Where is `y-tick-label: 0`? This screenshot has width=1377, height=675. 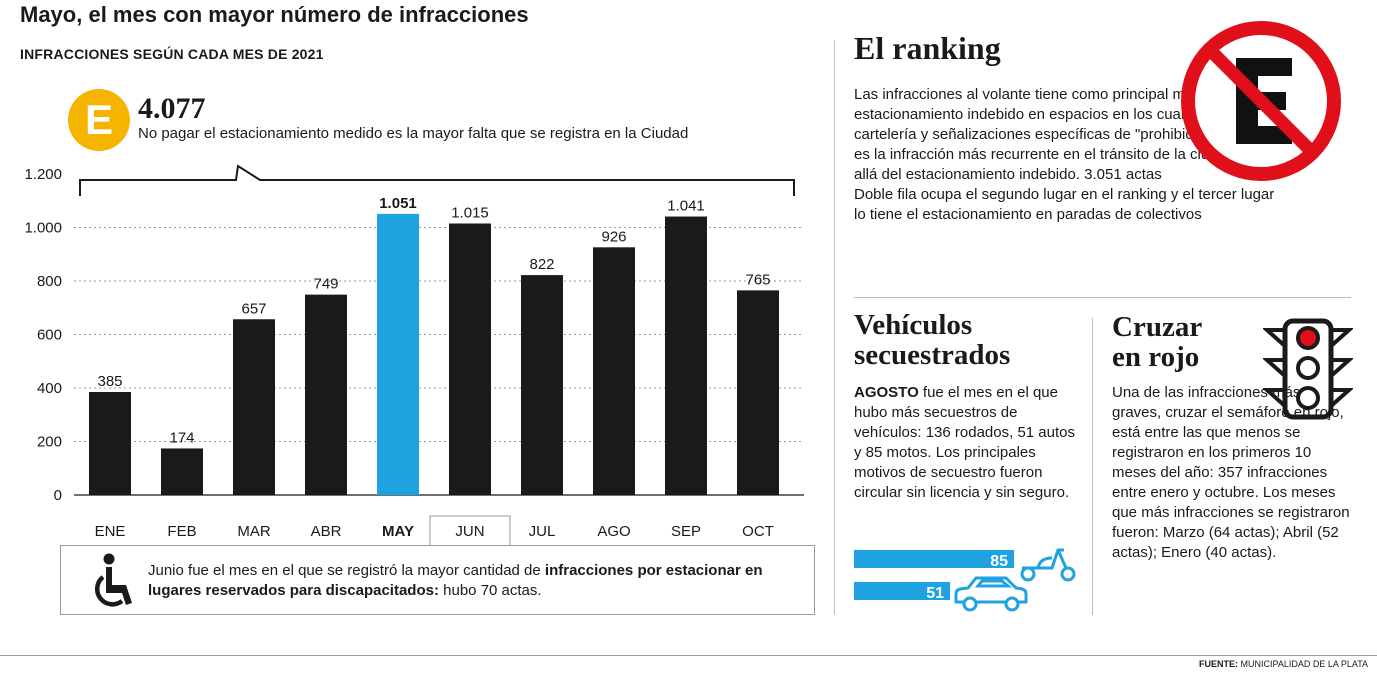 y-tick-label: 0 is located at coordinates (58, 495).